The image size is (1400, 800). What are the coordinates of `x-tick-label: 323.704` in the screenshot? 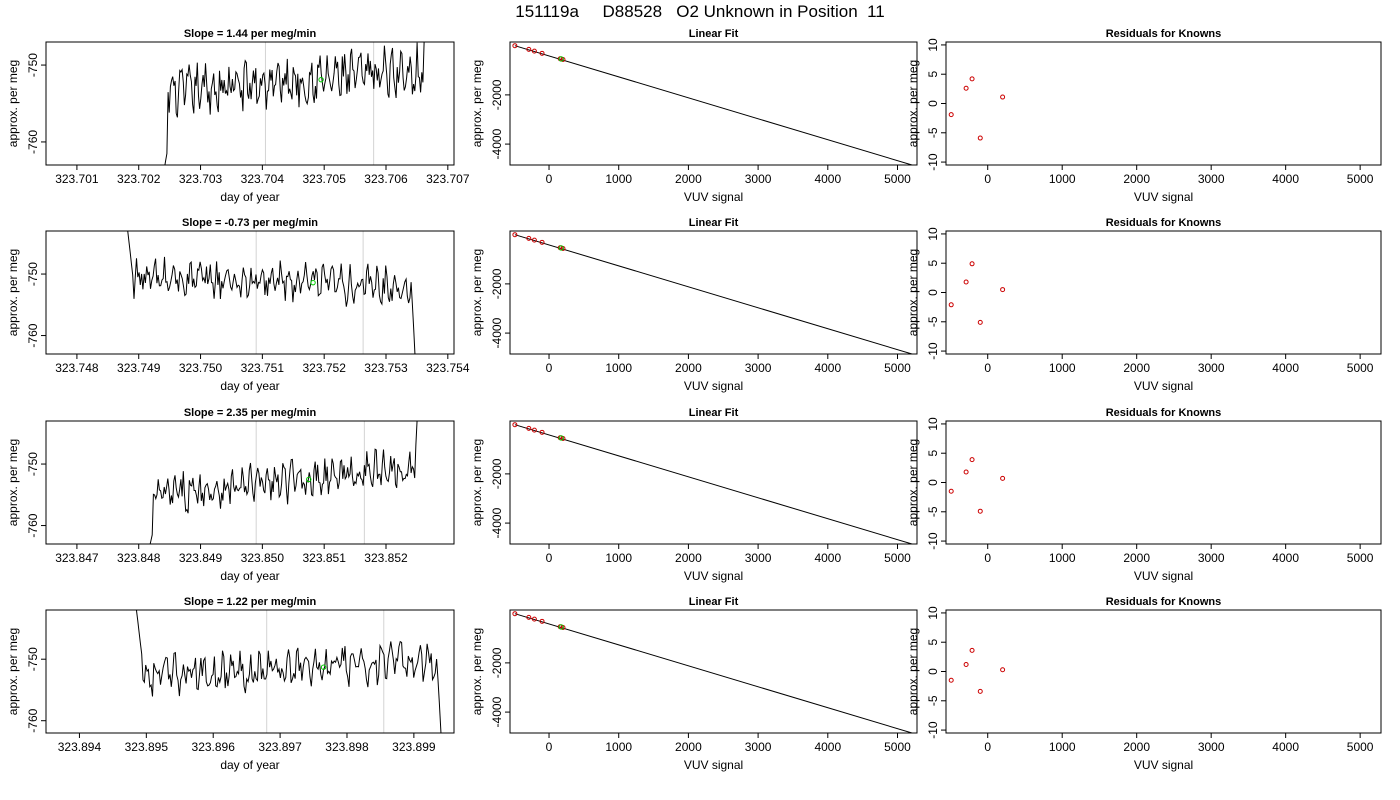 It's located at (263, 179).